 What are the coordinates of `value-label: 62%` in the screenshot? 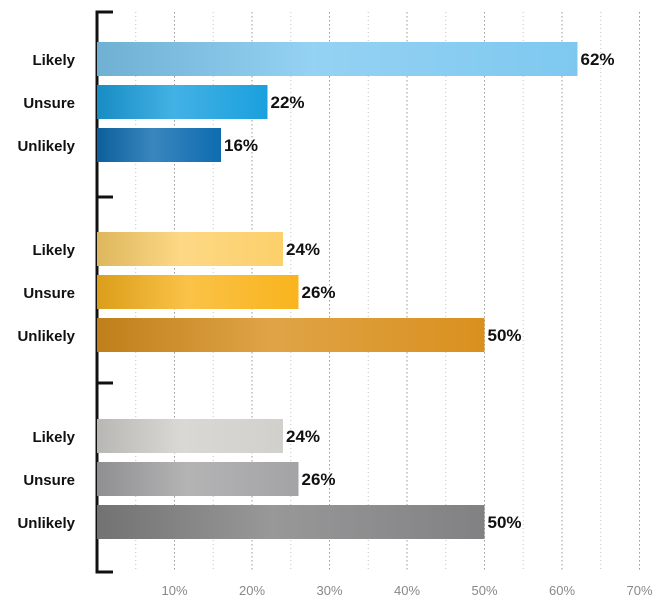 It's located at (598, 59).